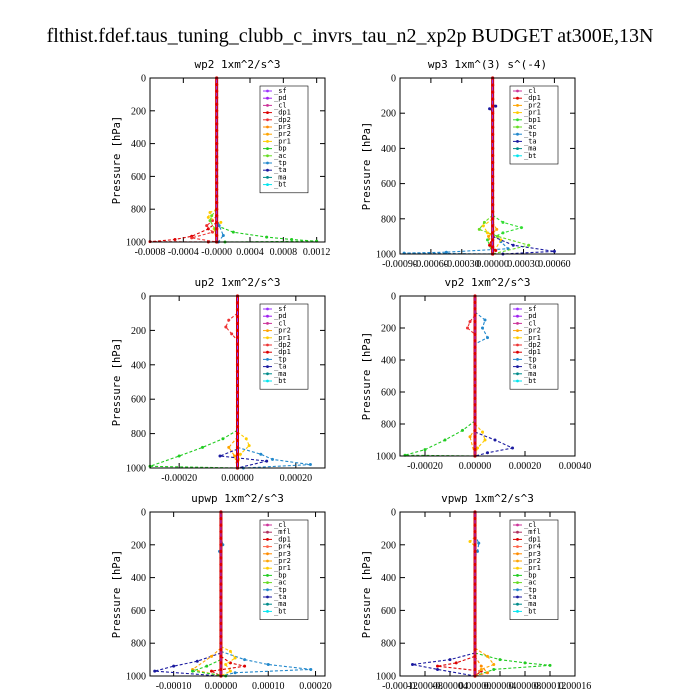 This screenshot has height=700, width=700. What do you see at coordinates (530, 575) in the screenshot?
I see `legend-entry: _bp` at bounding box center [530, 575].